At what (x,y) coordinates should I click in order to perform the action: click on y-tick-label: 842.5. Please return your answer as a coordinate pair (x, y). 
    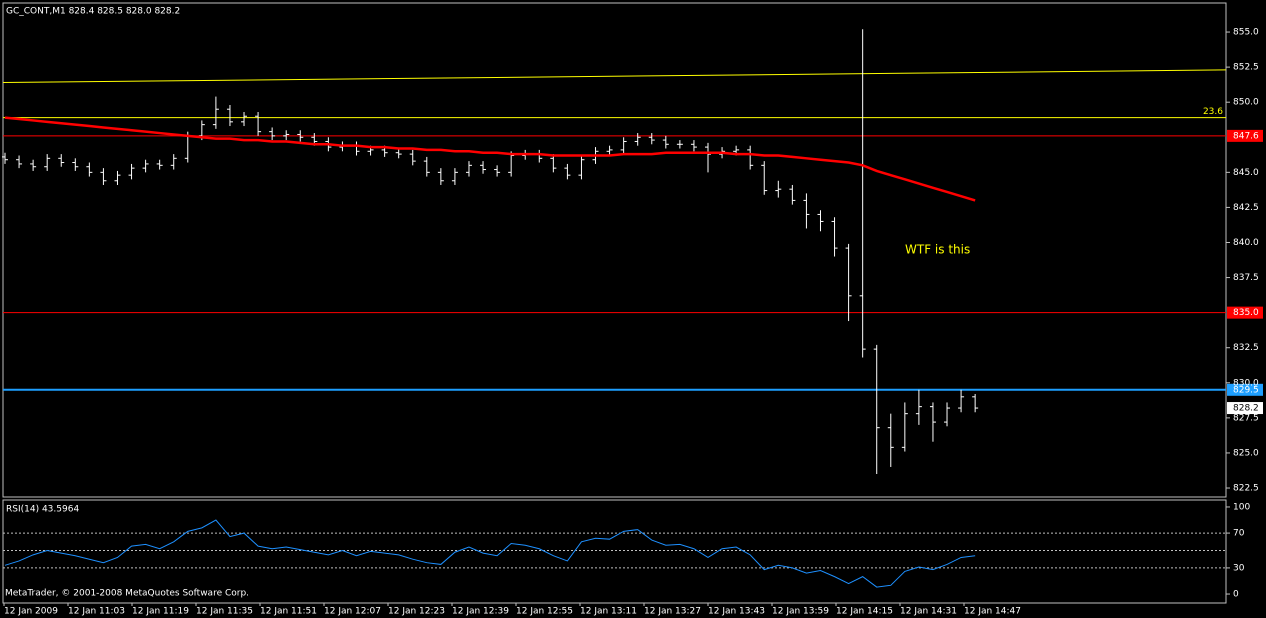
    Looking at the image, I should click on (1246, 208).